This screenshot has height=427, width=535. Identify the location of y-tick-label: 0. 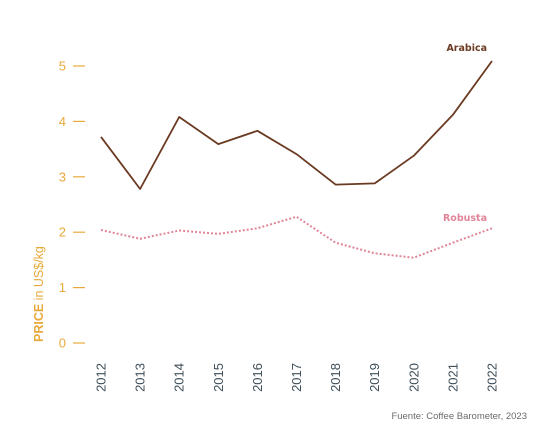
(62, 343).